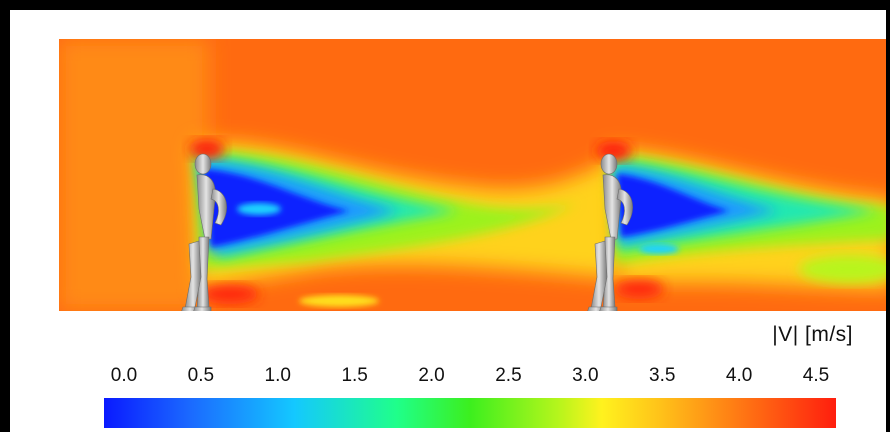  What do you see at coordinates (354, 375) in the screenshot?
I see `legend-tick-3: 1.5` at bounding box center [354, 375].